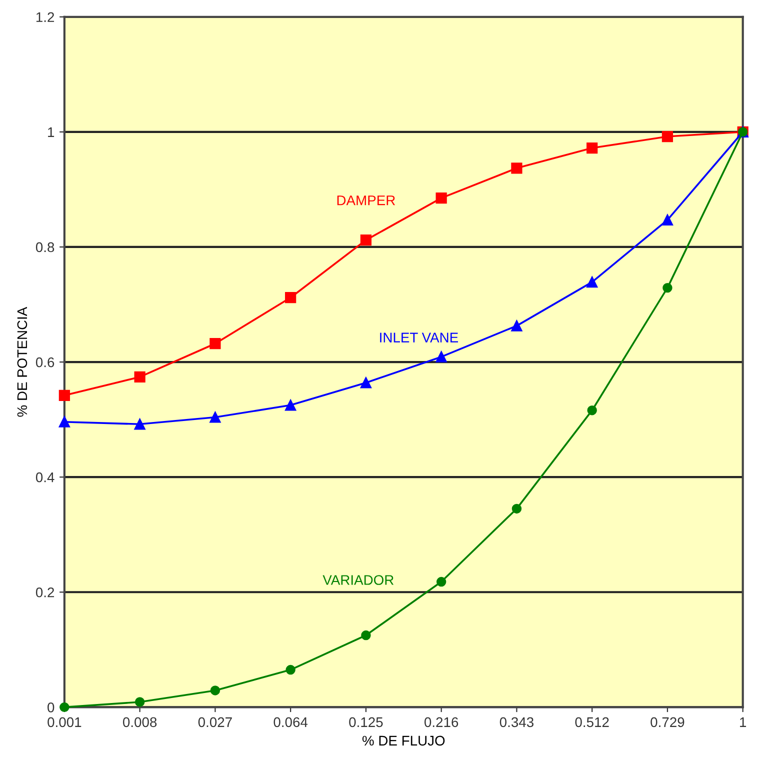  Describe the element at coordinates (45, 247) in the screenshot. I see `y-tick-label: 0.8` at that location.